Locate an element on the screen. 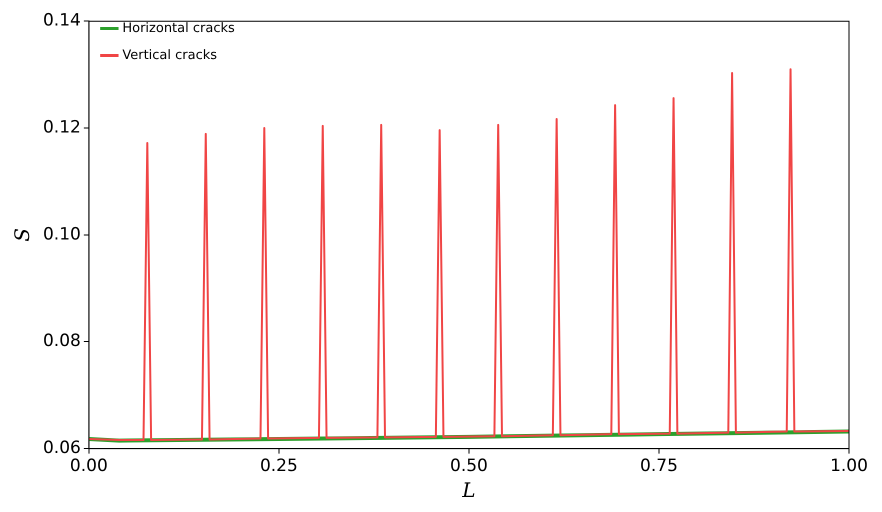 Image resolution: width=882 pixels, height=512 pixels. x-tick-label: 0.25 is located at coordinates (279, 466).